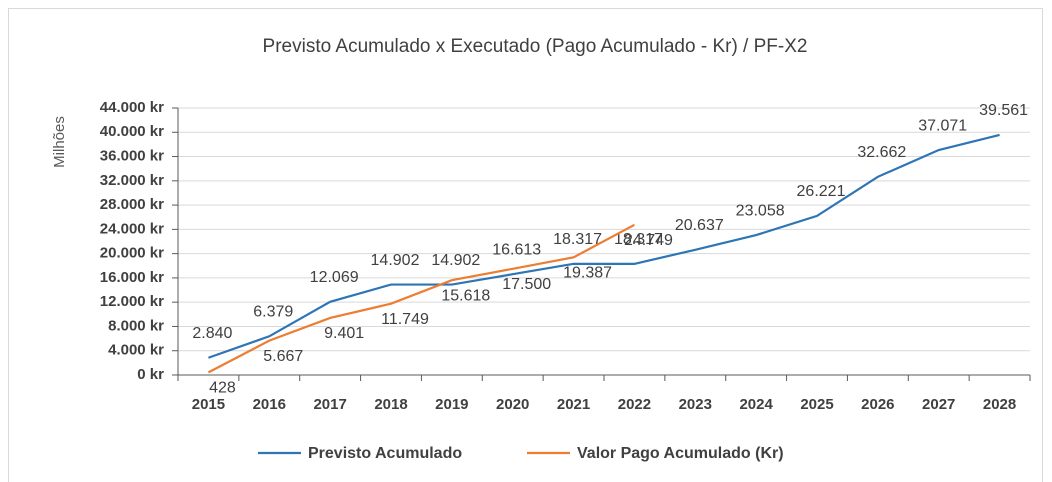  Describe the element at coordinates (269, 404) in the screenshot. I see `x-tick-label: 2016` at that location.